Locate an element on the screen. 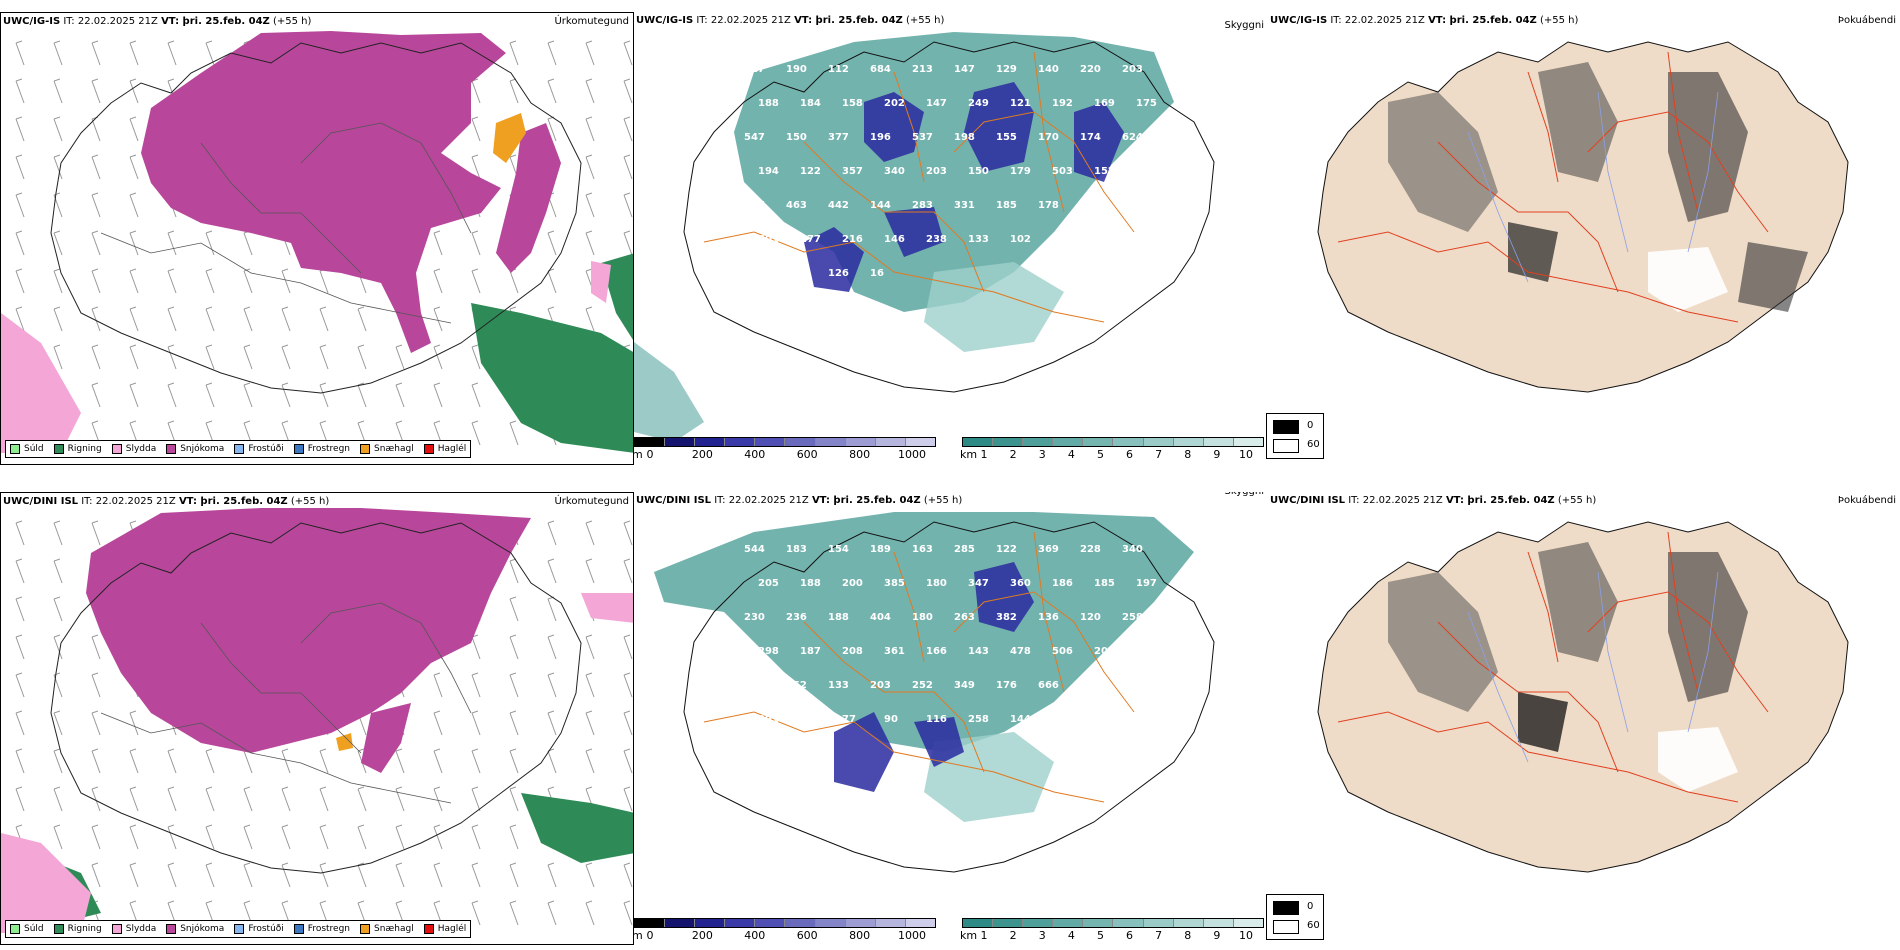  legend-label: Snjókoma is located at coordinates (202, 929).